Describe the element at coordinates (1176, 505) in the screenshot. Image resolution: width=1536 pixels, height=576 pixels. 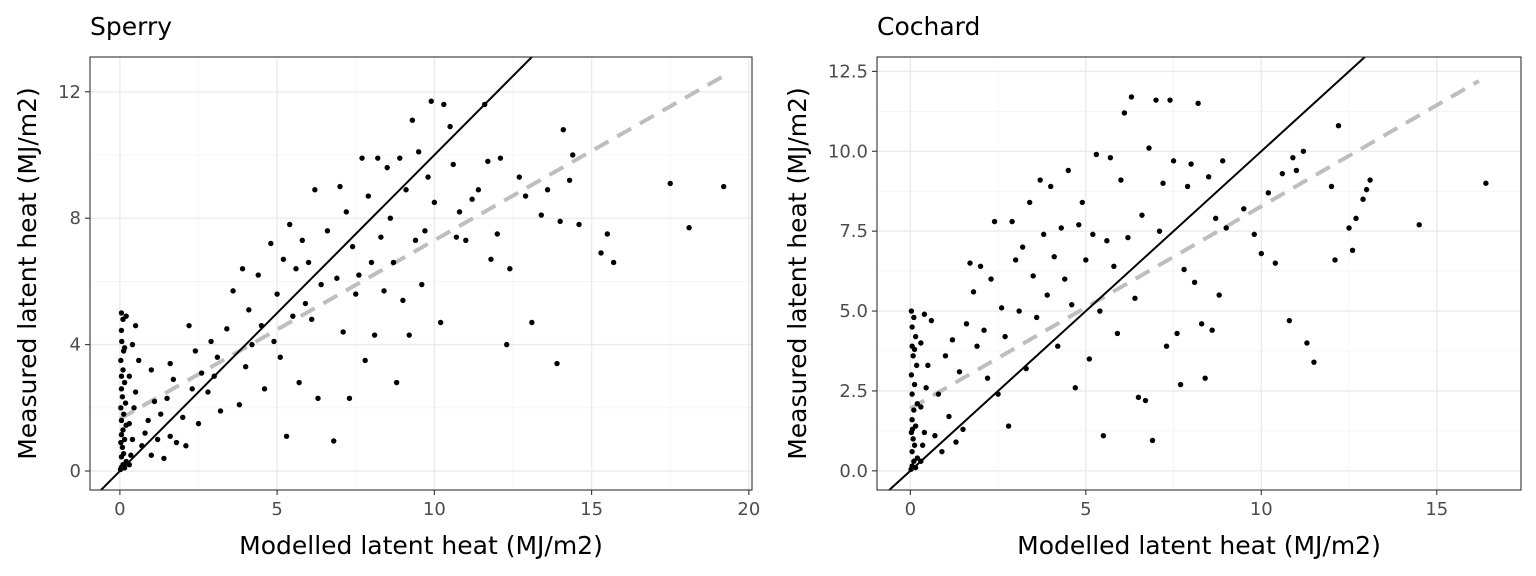
I see `x-axis-ticks: 0 5 10 15` at that location.